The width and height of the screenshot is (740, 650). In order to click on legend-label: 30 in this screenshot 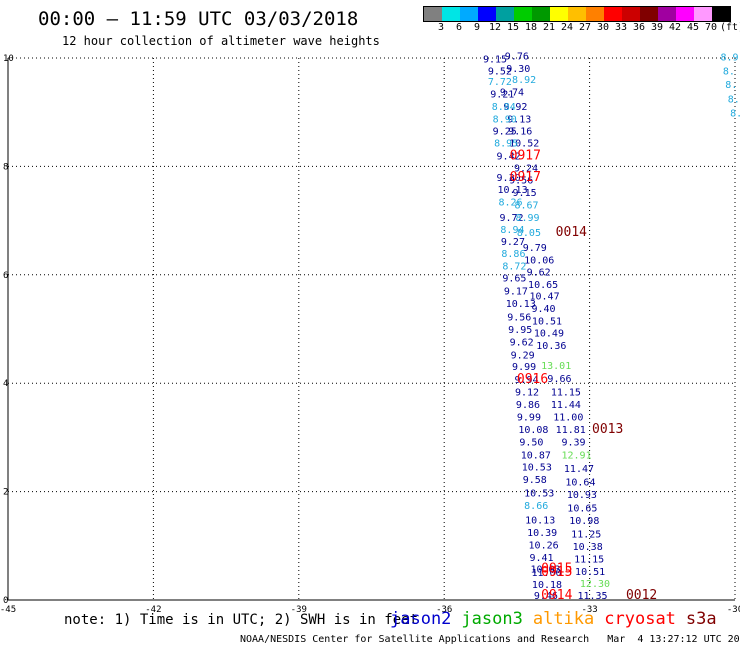, I will do `click(603, 27)`.